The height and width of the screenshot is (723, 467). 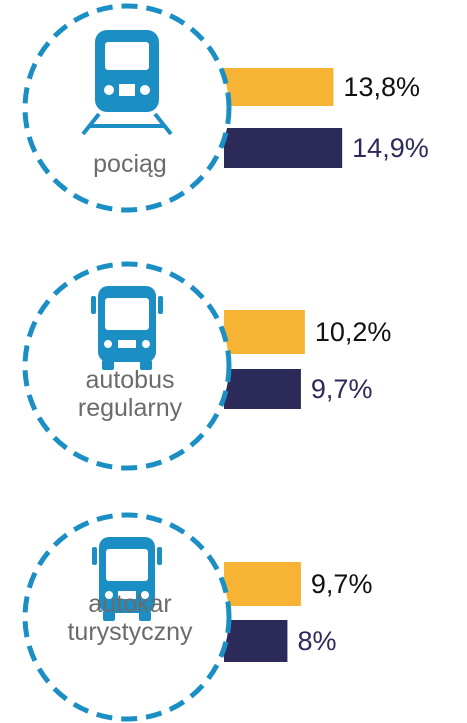 I want to click on category-label: pociąg, so click(x=130, y=164).